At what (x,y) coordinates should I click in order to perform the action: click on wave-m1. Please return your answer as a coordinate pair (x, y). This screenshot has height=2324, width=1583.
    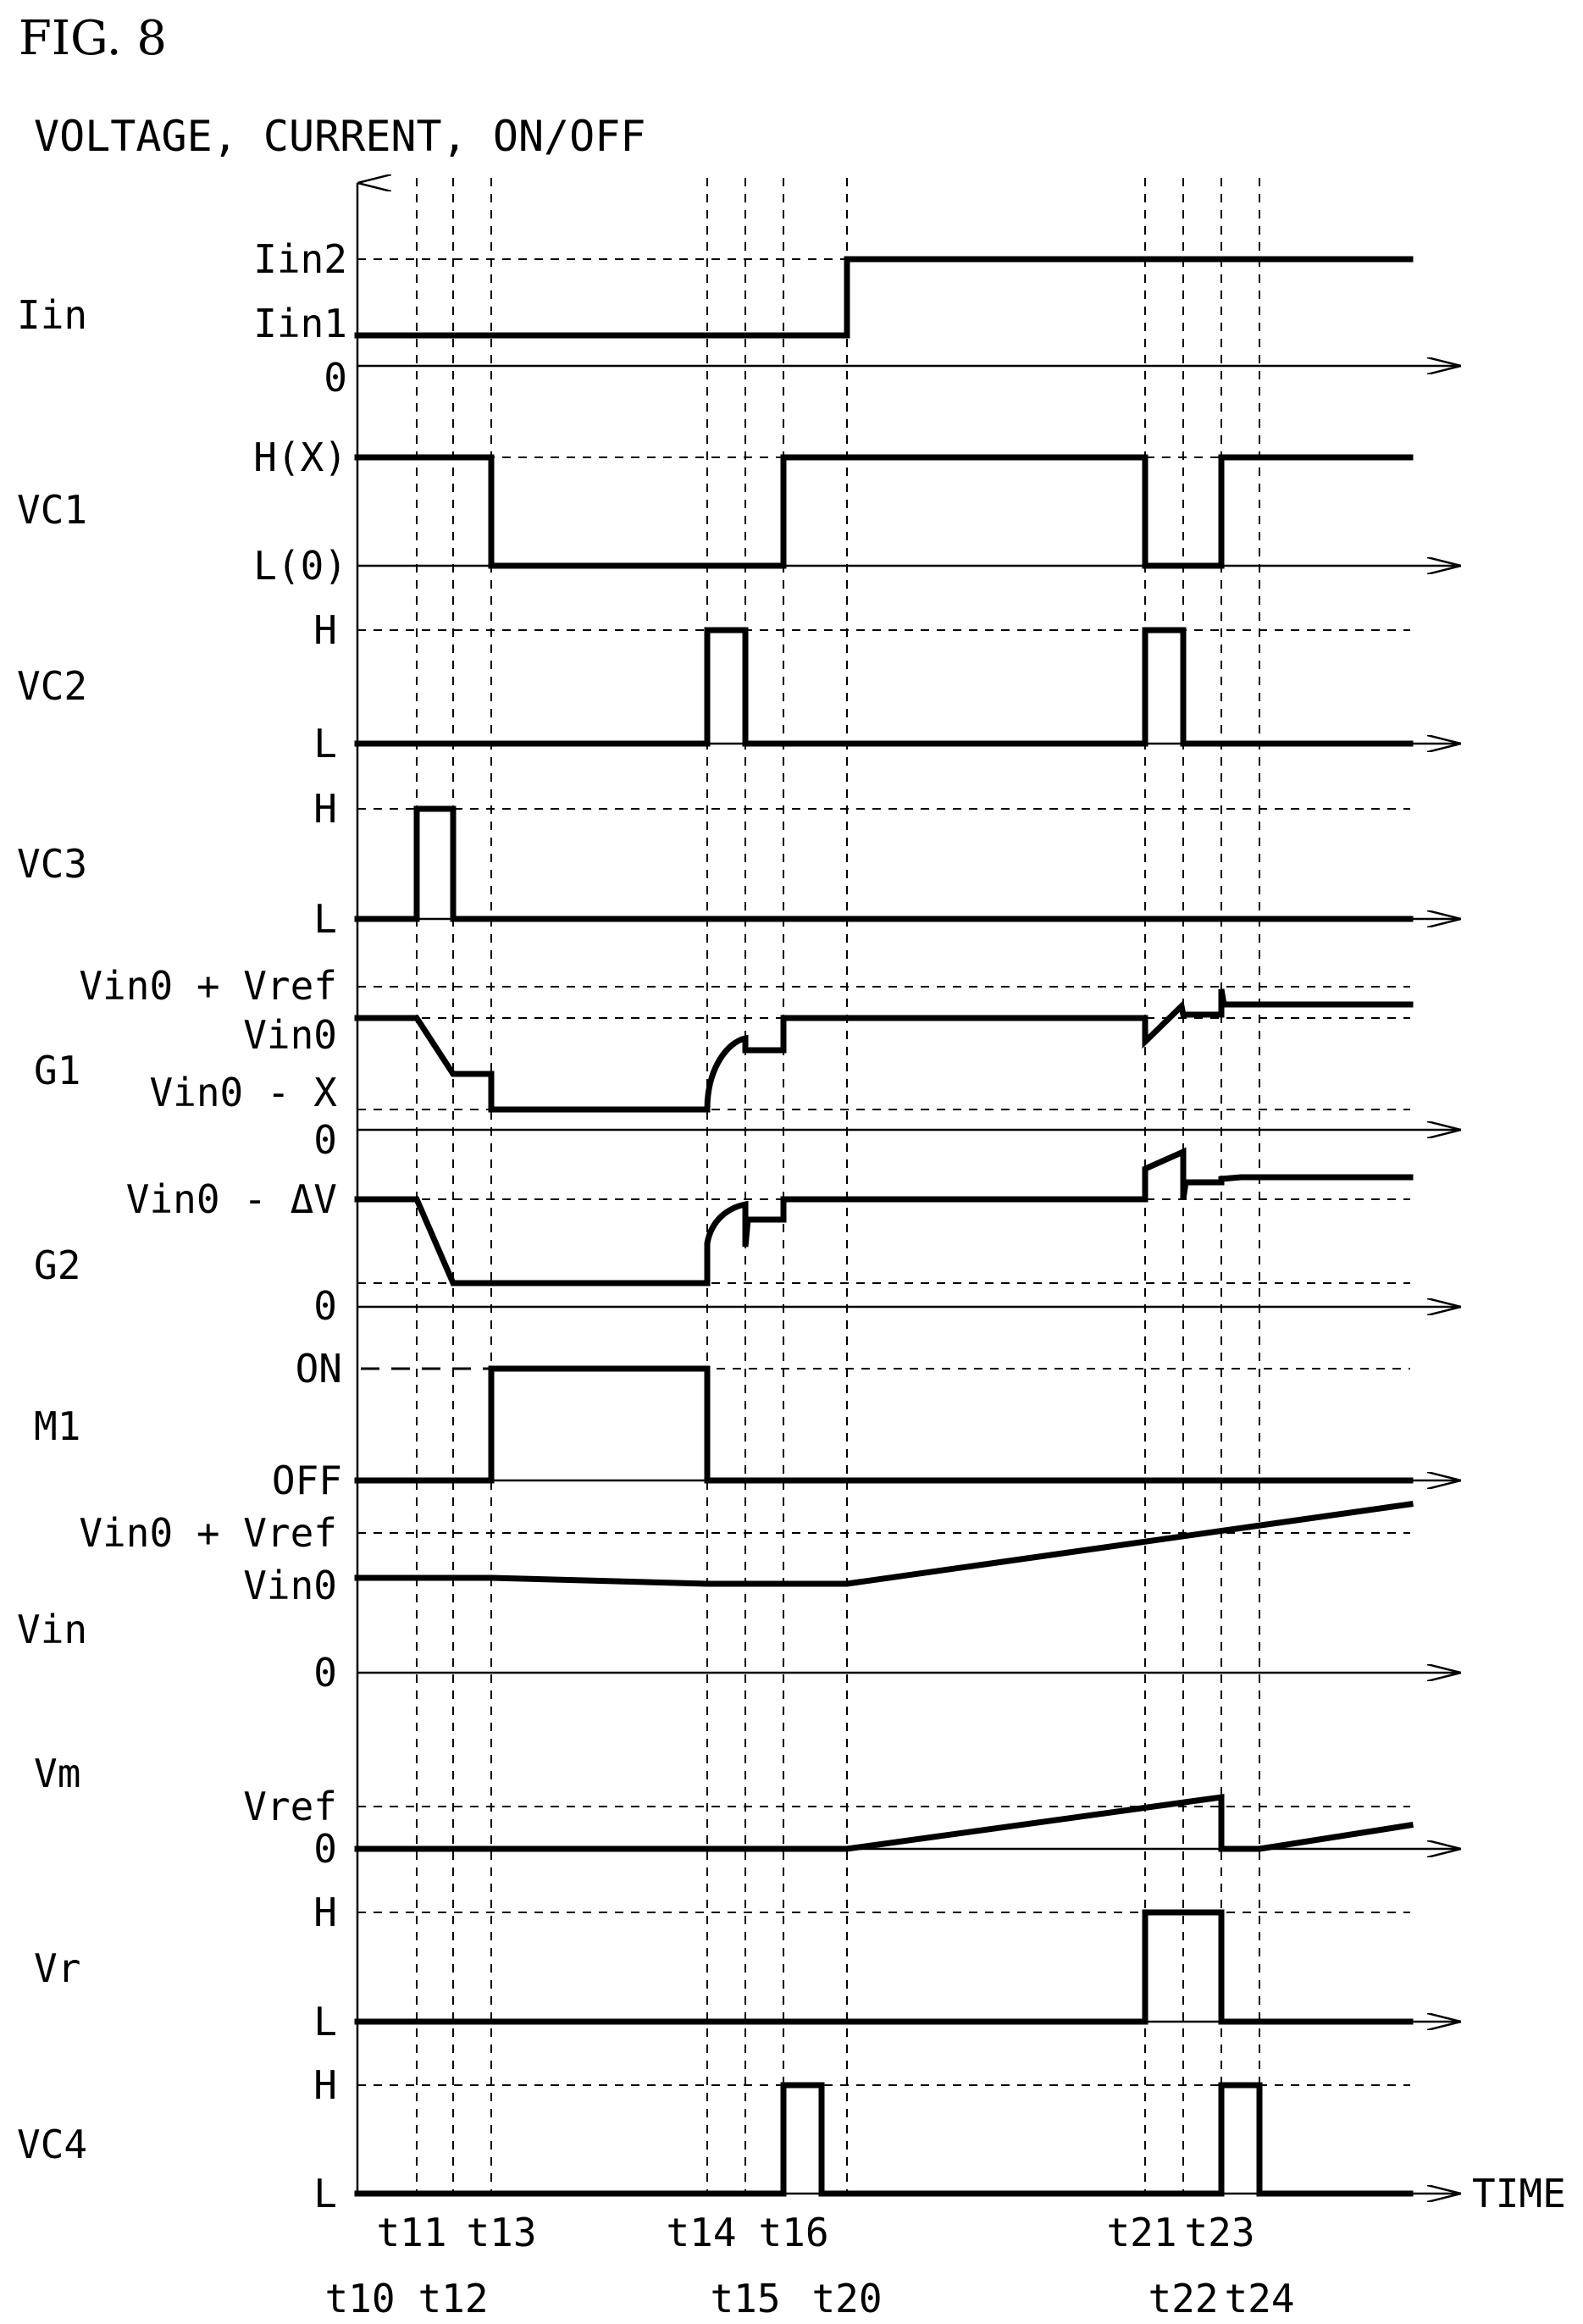
    Looking at the image, I should click on (884, 1424).